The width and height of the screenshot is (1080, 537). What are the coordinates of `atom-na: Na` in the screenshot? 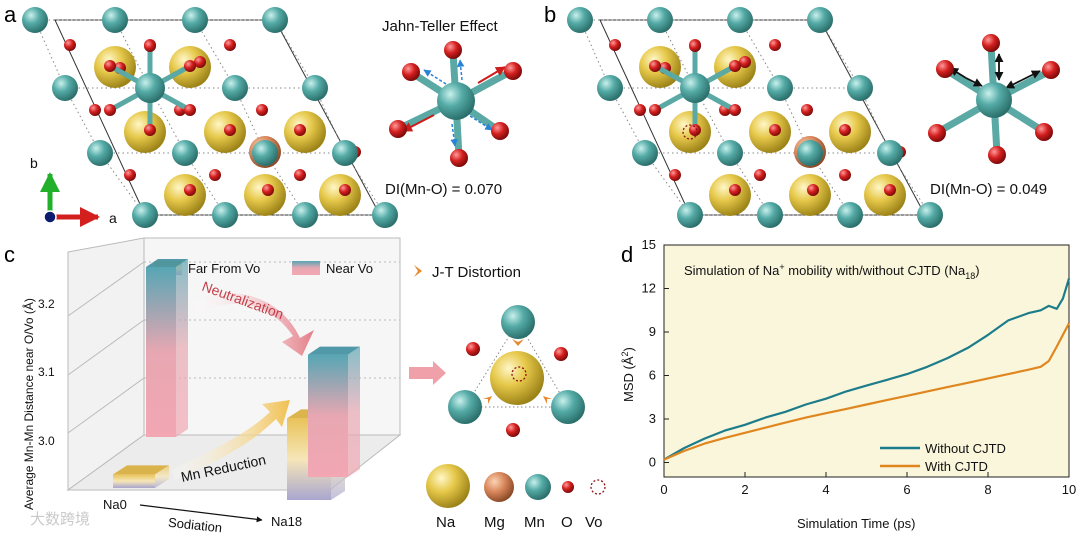 It's located at (446, 522).